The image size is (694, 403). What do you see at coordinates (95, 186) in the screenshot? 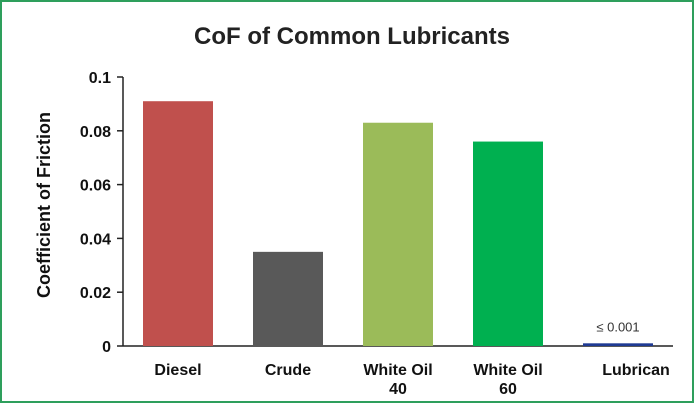
I see `y-tick-label: 0.06` at bounding box center [95, 186].